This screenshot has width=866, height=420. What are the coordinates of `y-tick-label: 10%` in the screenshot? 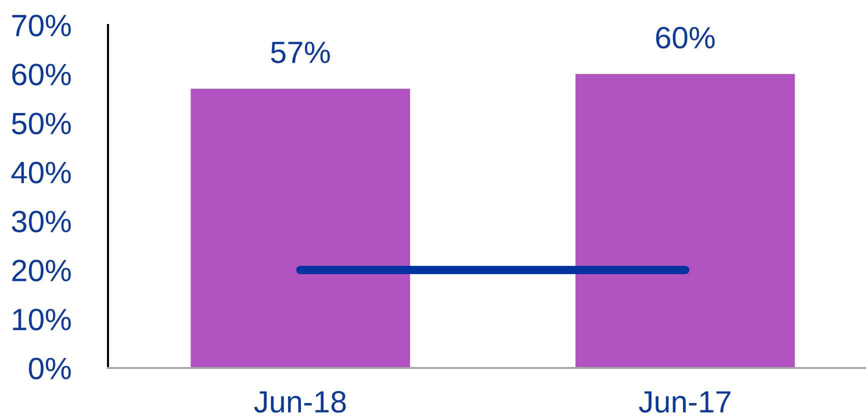 It's located at (42, 319).